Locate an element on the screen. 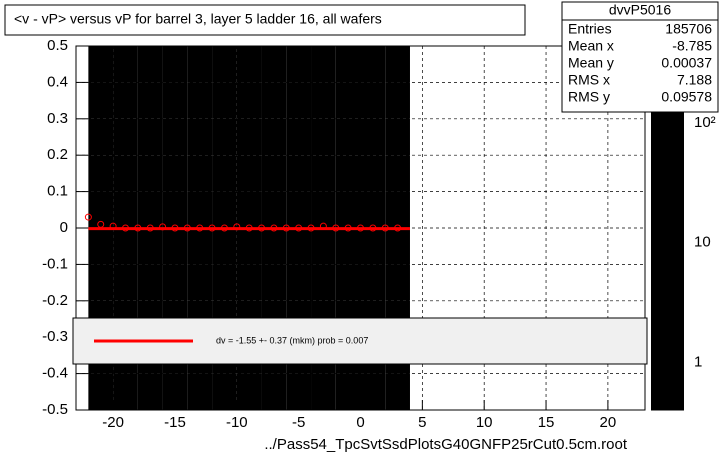 This screenshot has width=721, height=455. stats-label: Mean x is located at coordinates (591, 46).